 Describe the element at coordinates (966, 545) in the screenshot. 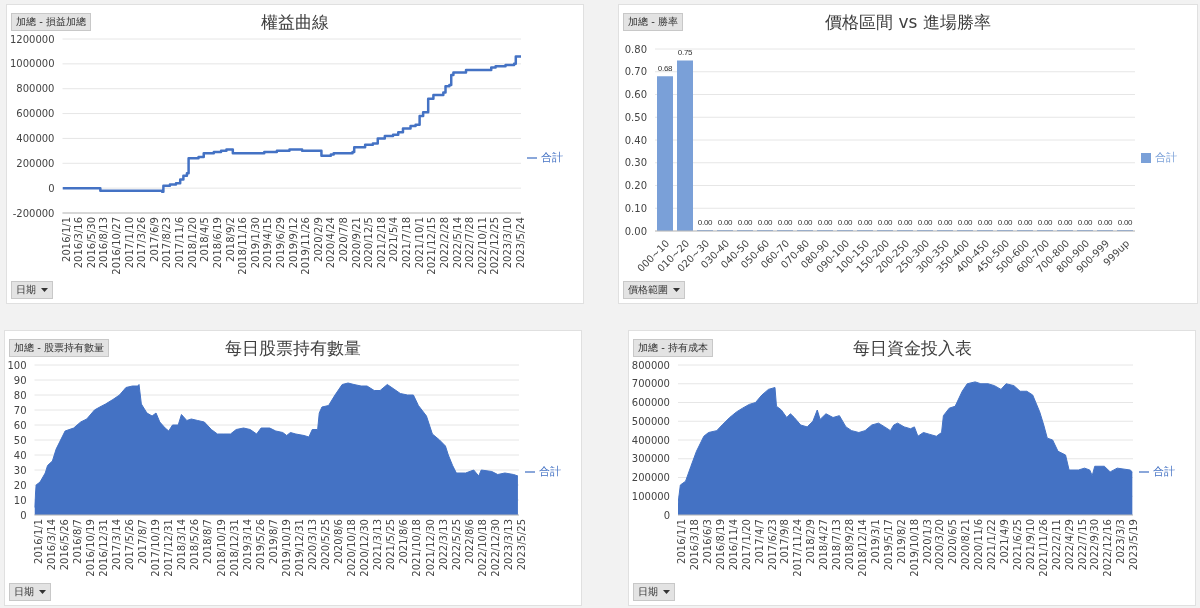

I see `x-tick-label: 2020/8/21` at that location.